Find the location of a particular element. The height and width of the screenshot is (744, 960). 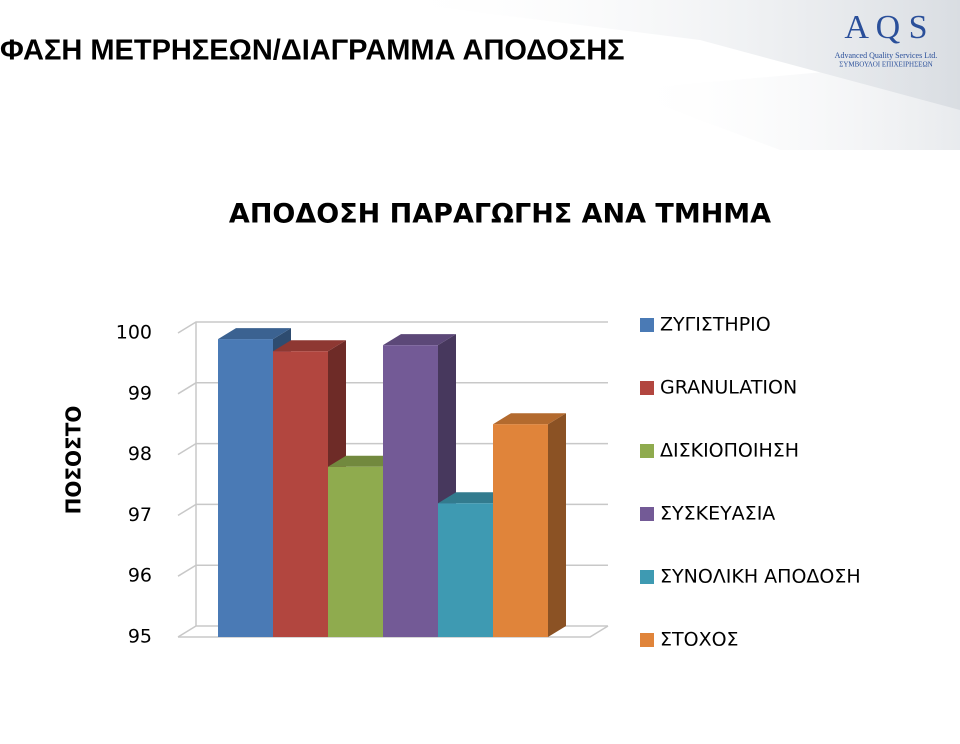

y-tick-label: 100 is located at coordinates (134, 333).